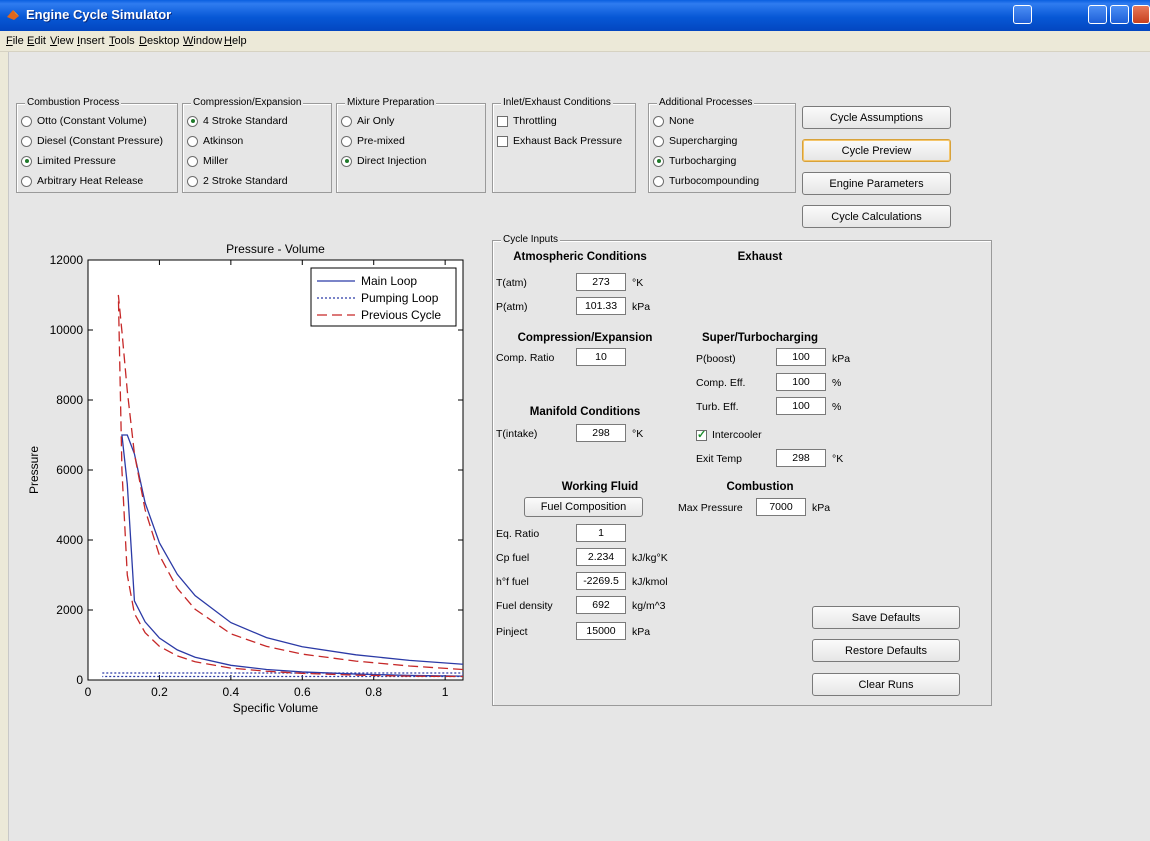 Image resolution: width=1150 pixels, height=841 pixels. Describe the element at coordinates (502, 141) in the screenshot. I see `checkbox-icon` at that location.